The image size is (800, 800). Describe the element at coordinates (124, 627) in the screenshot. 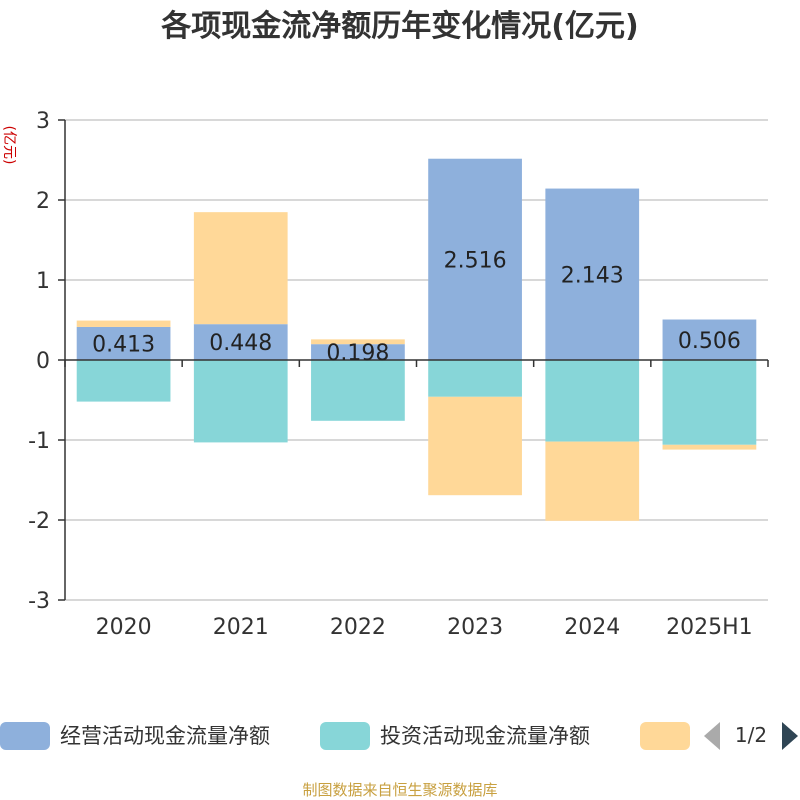

I see `x-tick-label: 2020` at that location.